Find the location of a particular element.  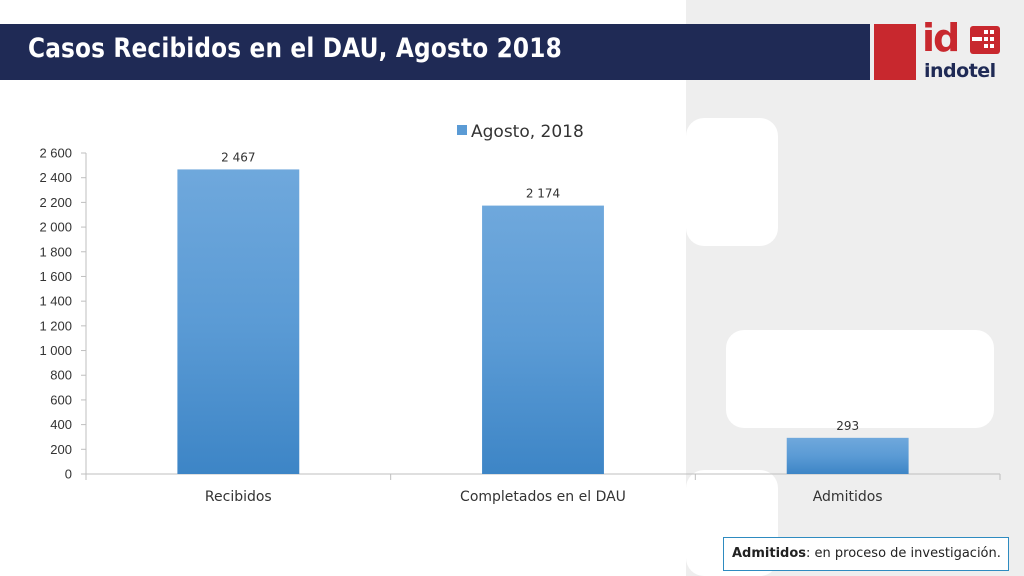

logo-mark: id is located at coordinates (941, 38).